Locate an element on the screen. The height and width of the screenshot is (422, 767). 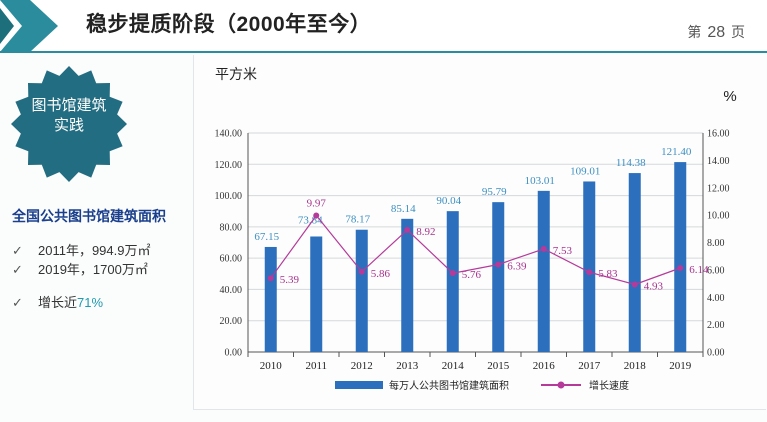
line-value-label: 5.76 is located at coordinates (472, 275).